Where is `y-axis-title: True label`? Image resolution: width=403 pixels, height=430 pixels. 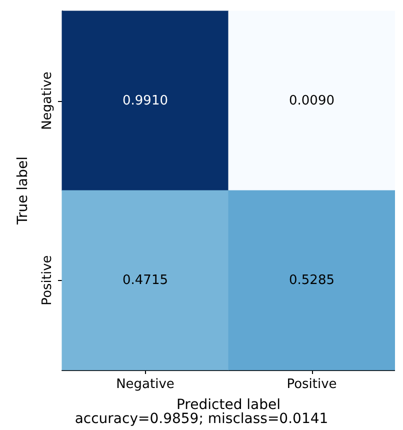
y-axis-title: True label is located at coordinates (23, 191).